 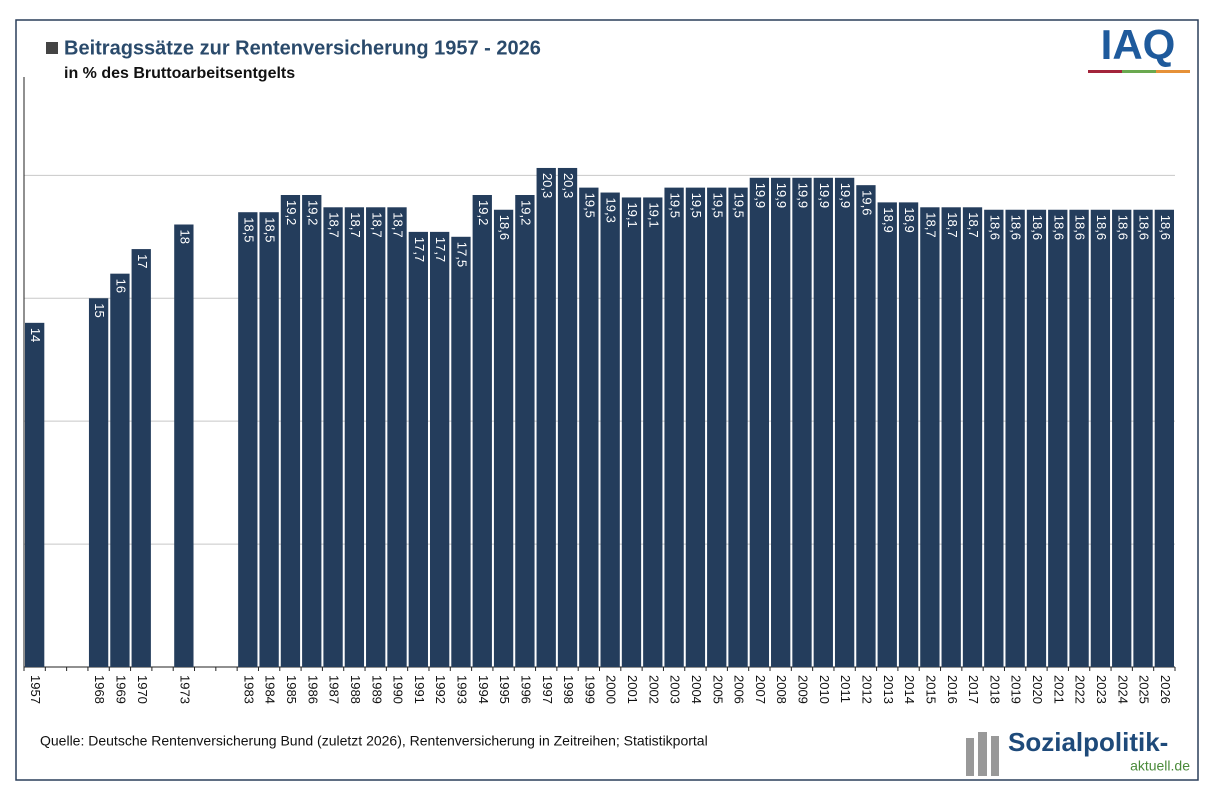 What do you see at coordinates (568, 185) in the screenshot?
I see `value-label: 20,3` at bounding box center [568, 185].